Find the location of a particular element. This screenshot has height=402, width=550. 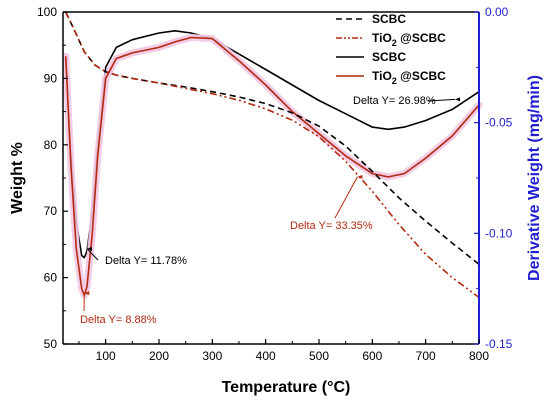

y-left-tick-label: 100 is located at coordinates (47, 12).